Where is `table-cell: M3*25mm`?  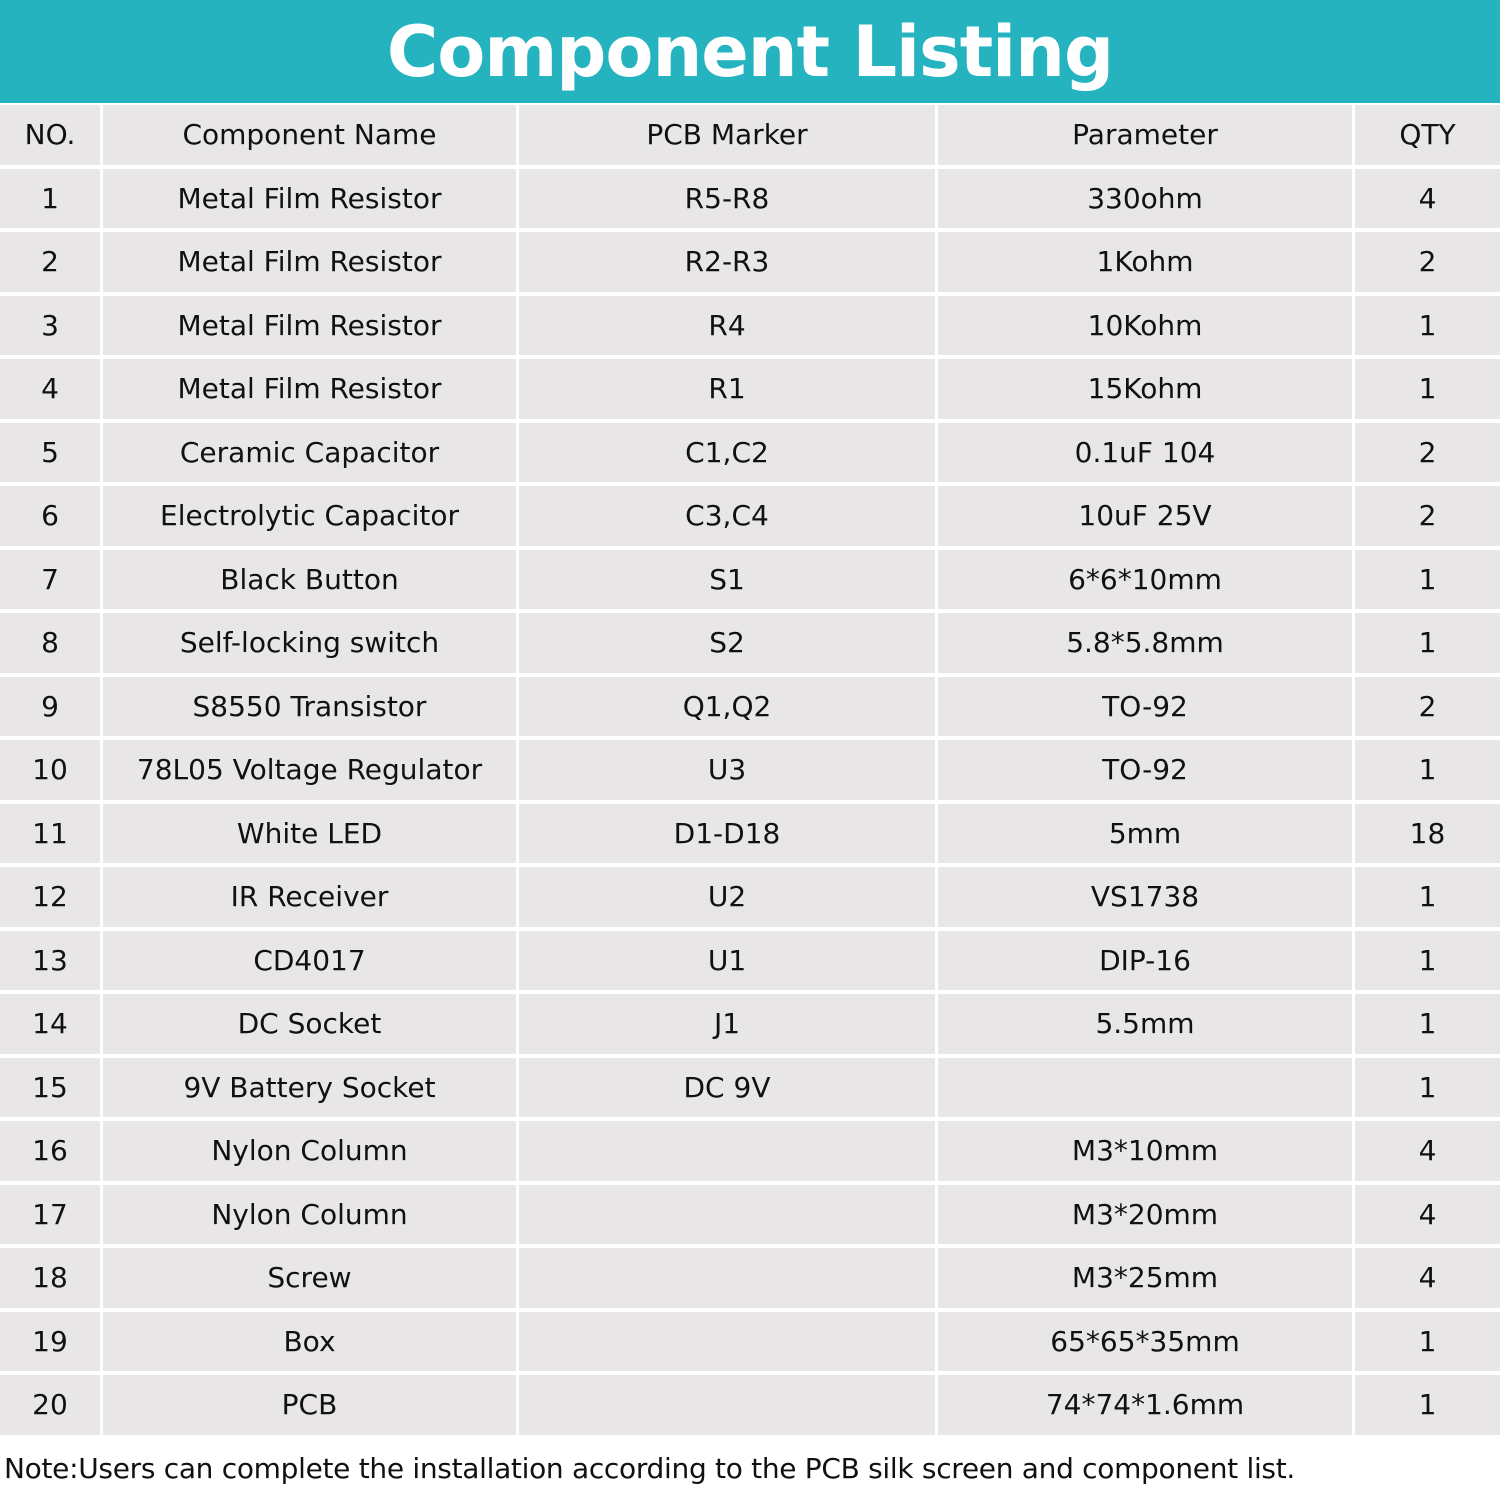 table-cell: M3*25mm is located at coordinates (1145, 1278).